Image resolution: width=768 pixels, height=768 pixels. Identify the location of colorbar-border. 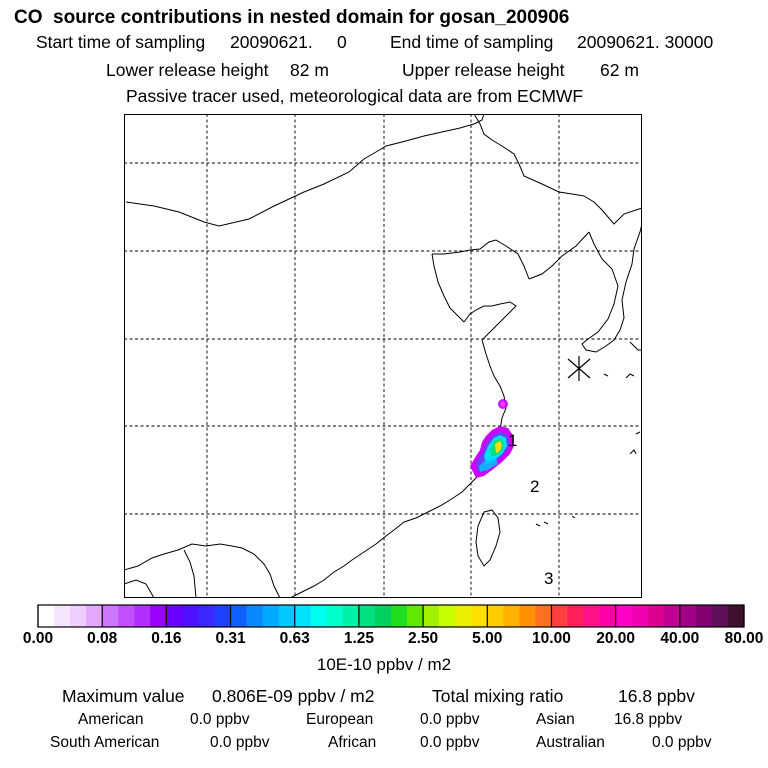
(391, 616).